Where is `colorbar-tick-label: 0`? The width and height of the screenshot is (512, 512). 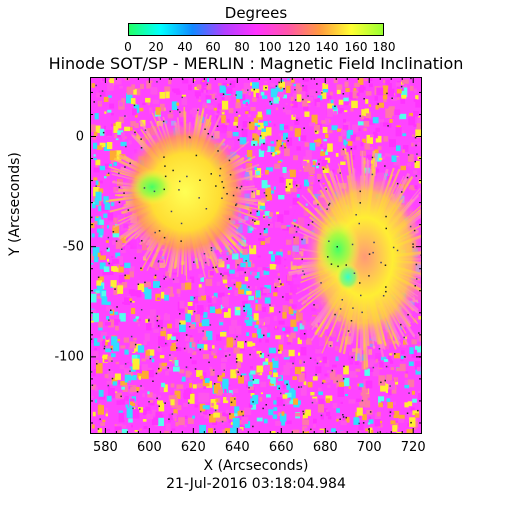 colorbar-tick-label: 0 is located at coordinates (128, 47).